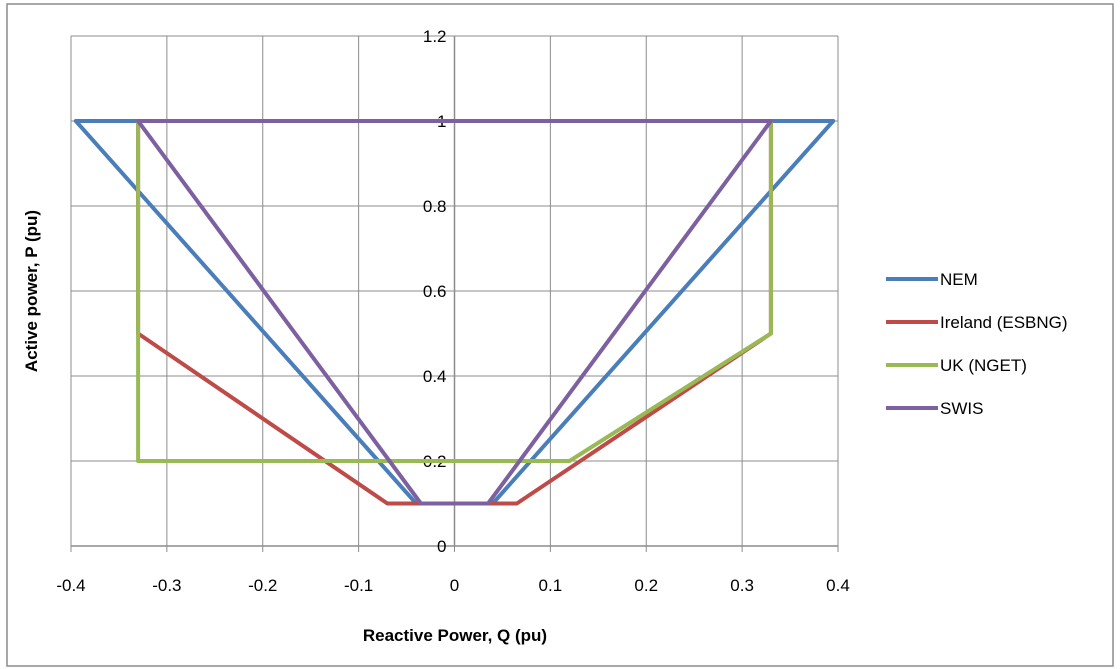  I want to click on x-tick-label: -0.2, so click(262, 585).